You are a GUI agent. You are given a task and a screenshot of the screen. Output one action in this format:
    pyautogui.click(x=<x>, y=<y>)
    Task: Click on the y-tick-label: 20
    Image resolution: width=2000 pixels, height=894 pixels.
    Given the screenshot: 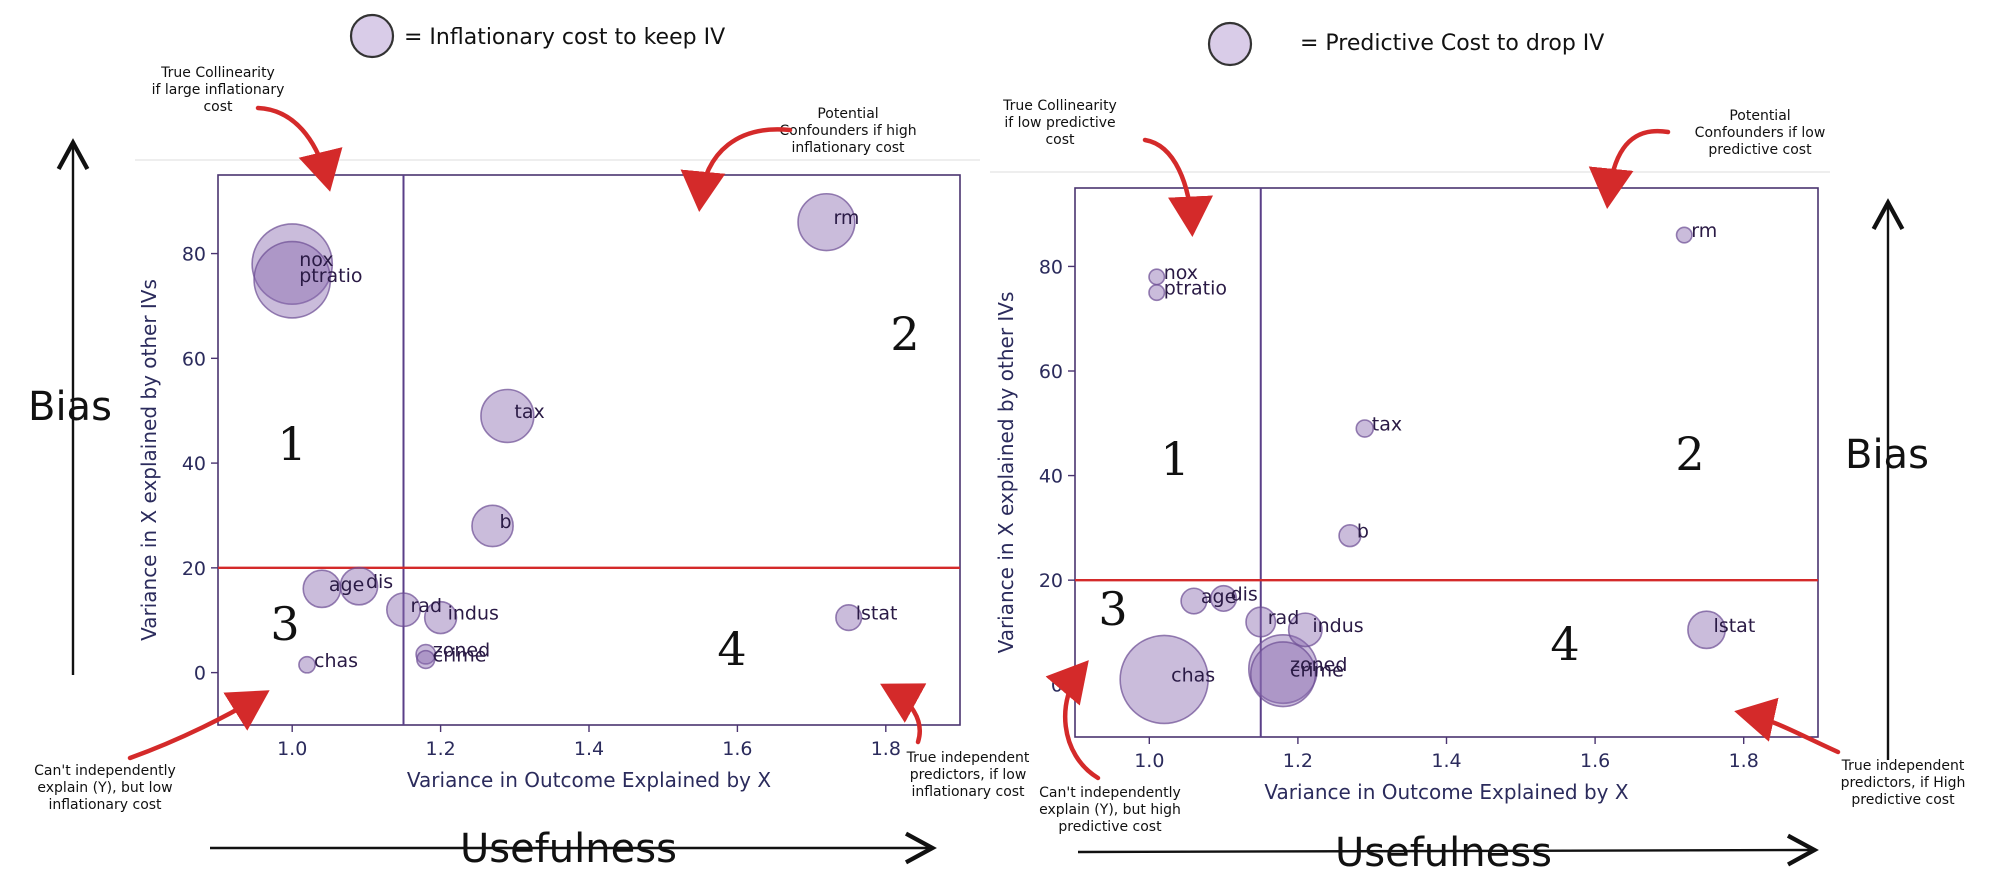 What is the action you would take?
    pyautogui.click(x=194, y=569)
    